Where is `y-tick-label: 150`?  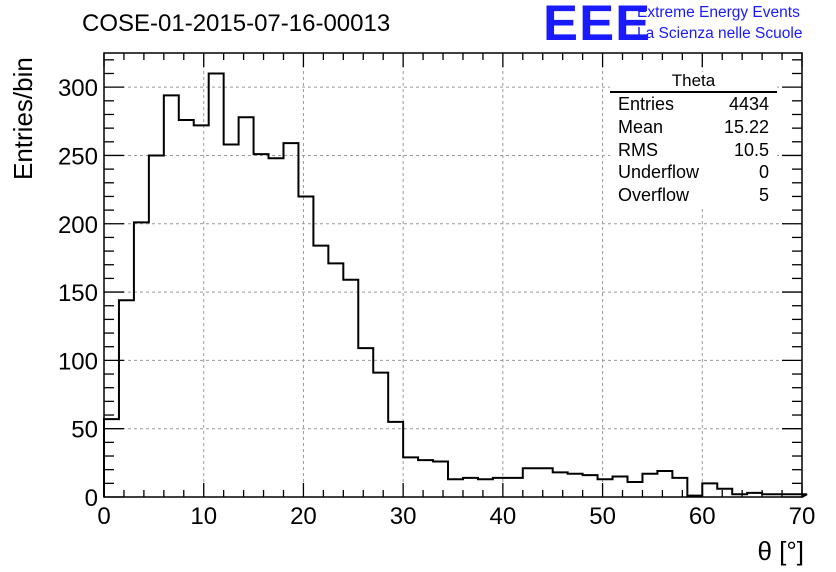
y-tick-label: 150 is located at coordinates (78, 293).